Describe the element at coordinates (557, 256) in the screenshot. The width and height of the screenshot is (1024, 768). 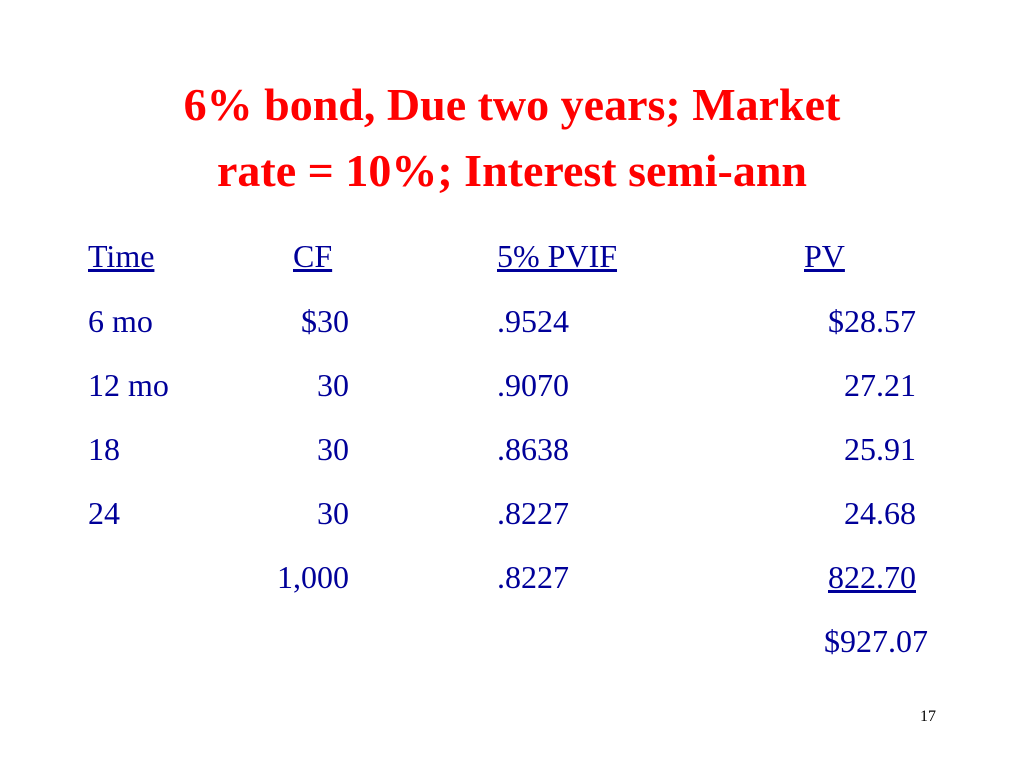
I see `header-cell: 5% PVIF` at that location.